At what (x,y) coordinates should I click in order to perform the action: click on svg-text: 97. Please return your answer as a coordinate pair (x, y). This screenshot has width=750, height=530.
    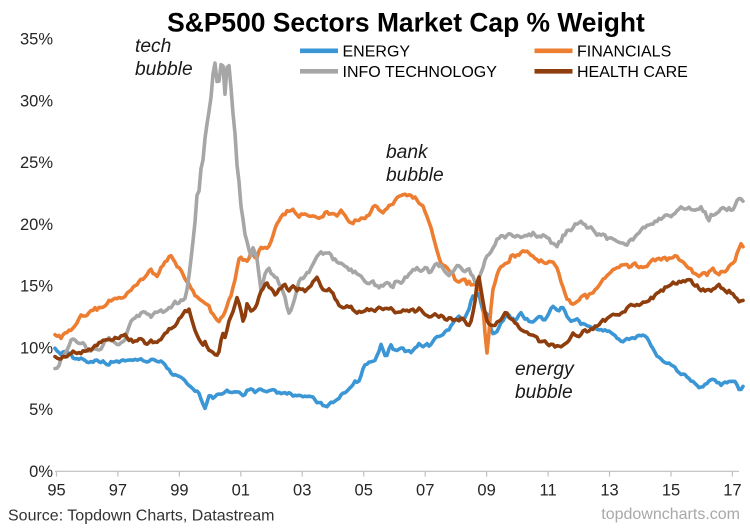
    Looking at the image, I should click on (118, 491).